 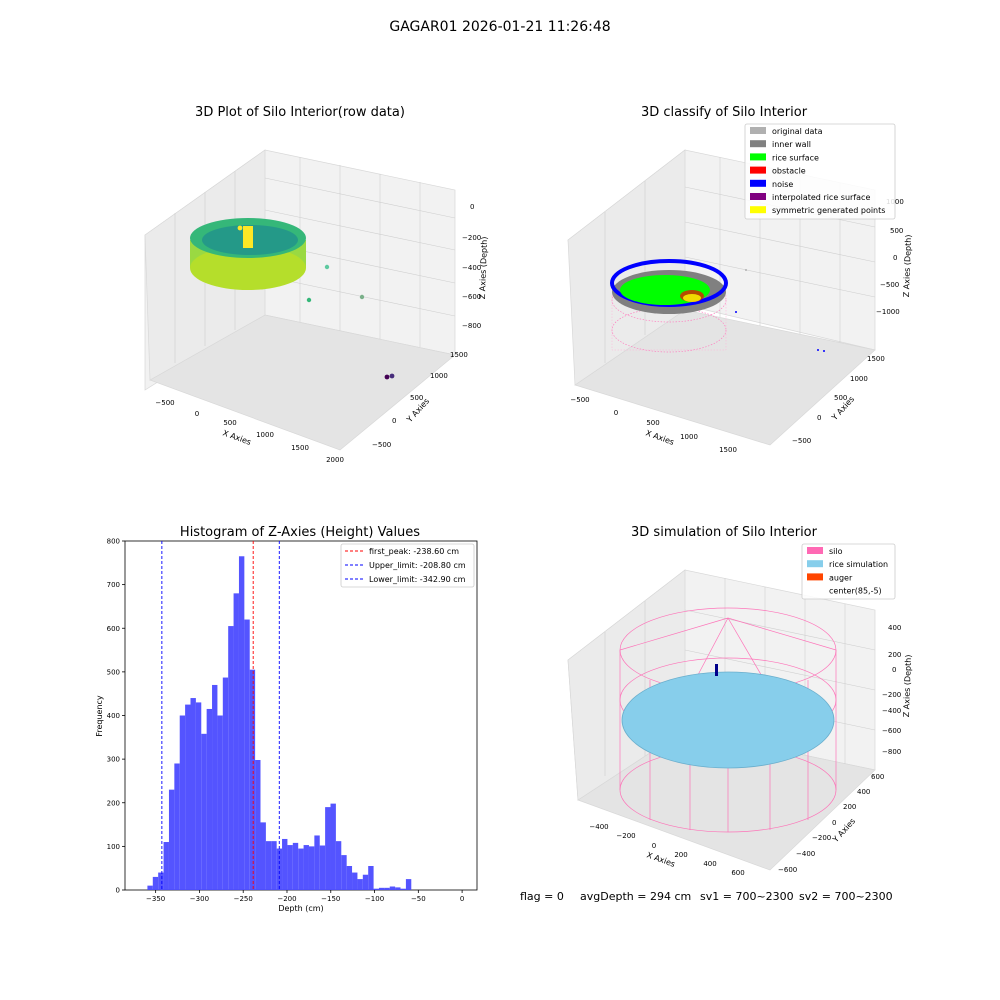 What do you see at coordinates (660, 859) in the screenshot?
I see `panel4-xlabel: X Axies` at bounding box center [660, 859].